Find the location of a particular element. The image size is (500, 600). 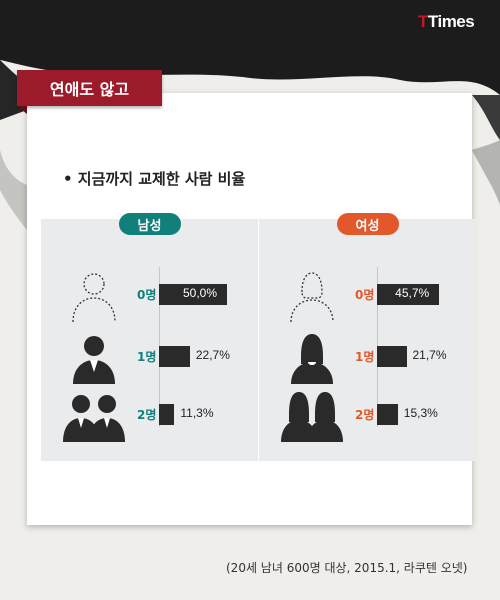

female-value-label-0: 45,7% is located at coordinates (412, 293).